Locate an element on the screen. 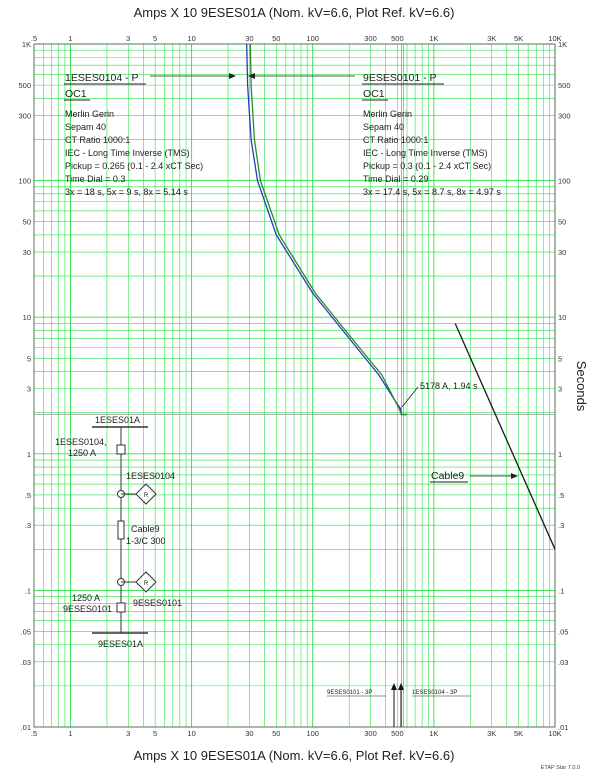 The height and width of the screenshot is (772, 589). operating-point-annotation: 5178 A, 1.94 s is located at coordinates (439, 394).